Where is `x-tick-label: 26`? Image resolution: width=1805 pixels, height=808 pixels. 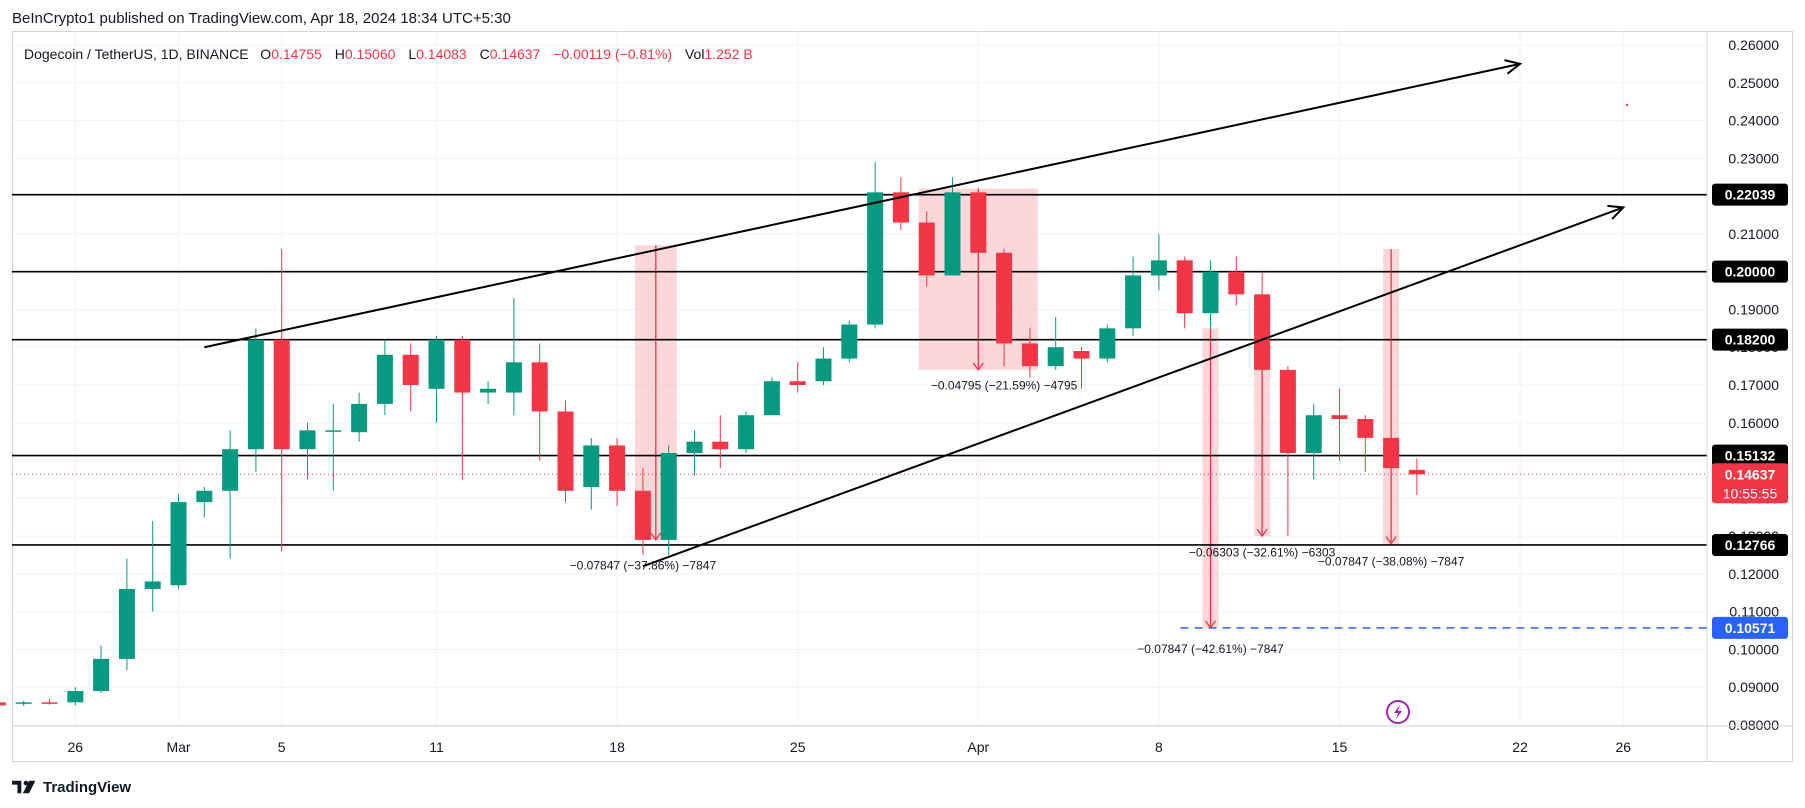
x-tick-label: 26 is located at coordinates (1624, 747).